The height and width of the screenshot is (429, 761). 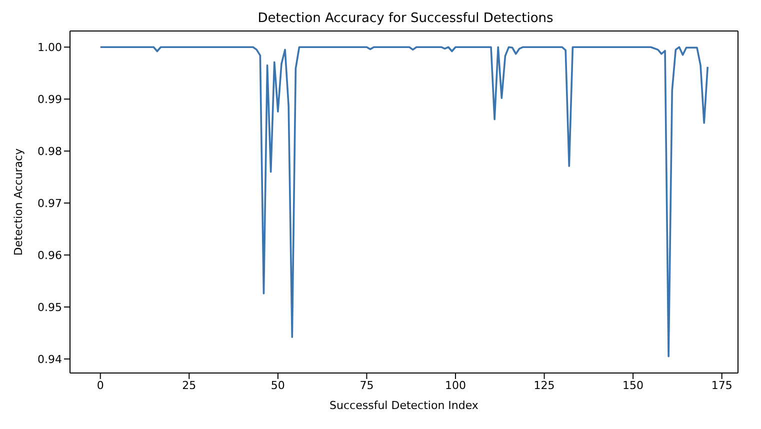 I want to click on x-tick-label: 0, so click(x=100, y=385).